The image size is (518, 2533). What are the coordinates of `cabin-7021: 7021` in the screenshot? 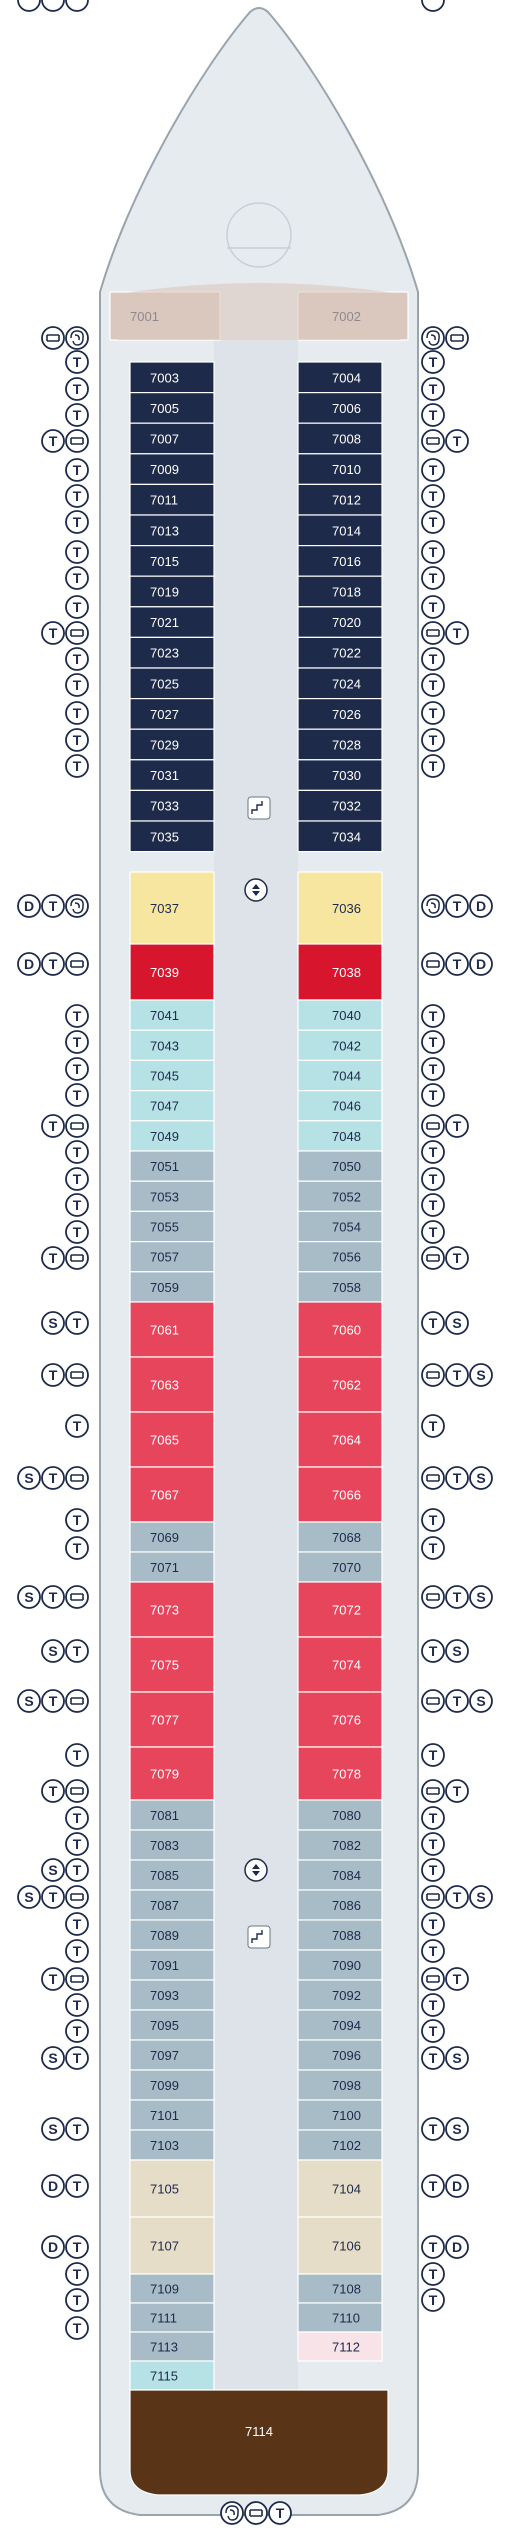 It's located at (172, 622).